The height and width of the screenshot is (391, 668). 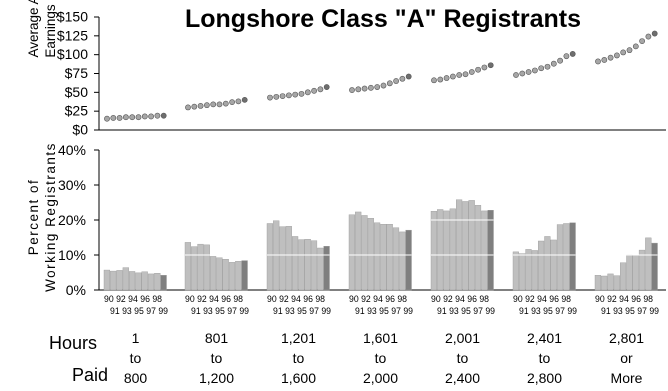 I want to click on percent-y-tick-label: 0%, so click(x=76, y=290).